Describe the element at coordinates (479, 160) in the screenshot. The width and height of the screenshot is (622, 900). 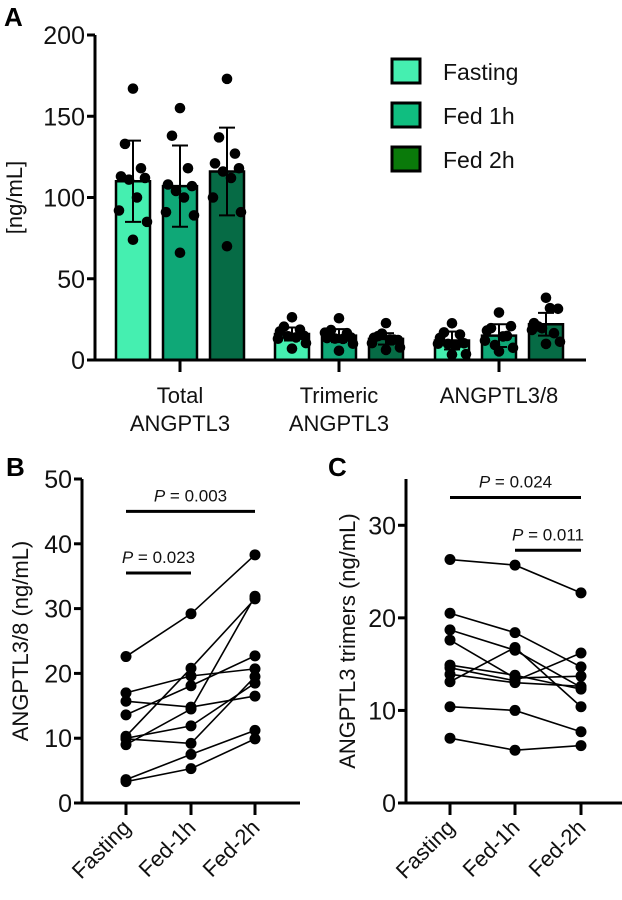
I see `legend-label: Fed 2h` at that location.